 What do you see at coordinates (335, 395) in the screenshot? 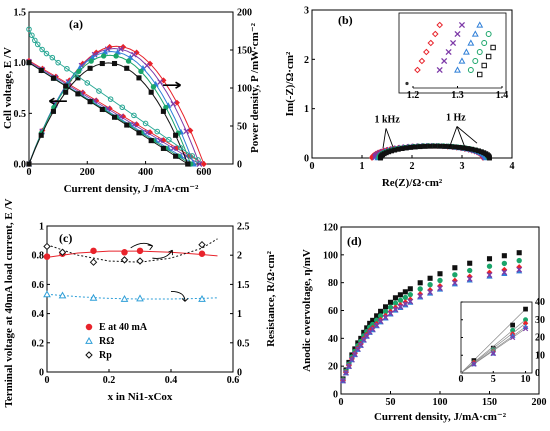
I see `y-tick-label: 0` at bounding box center [335, 395].